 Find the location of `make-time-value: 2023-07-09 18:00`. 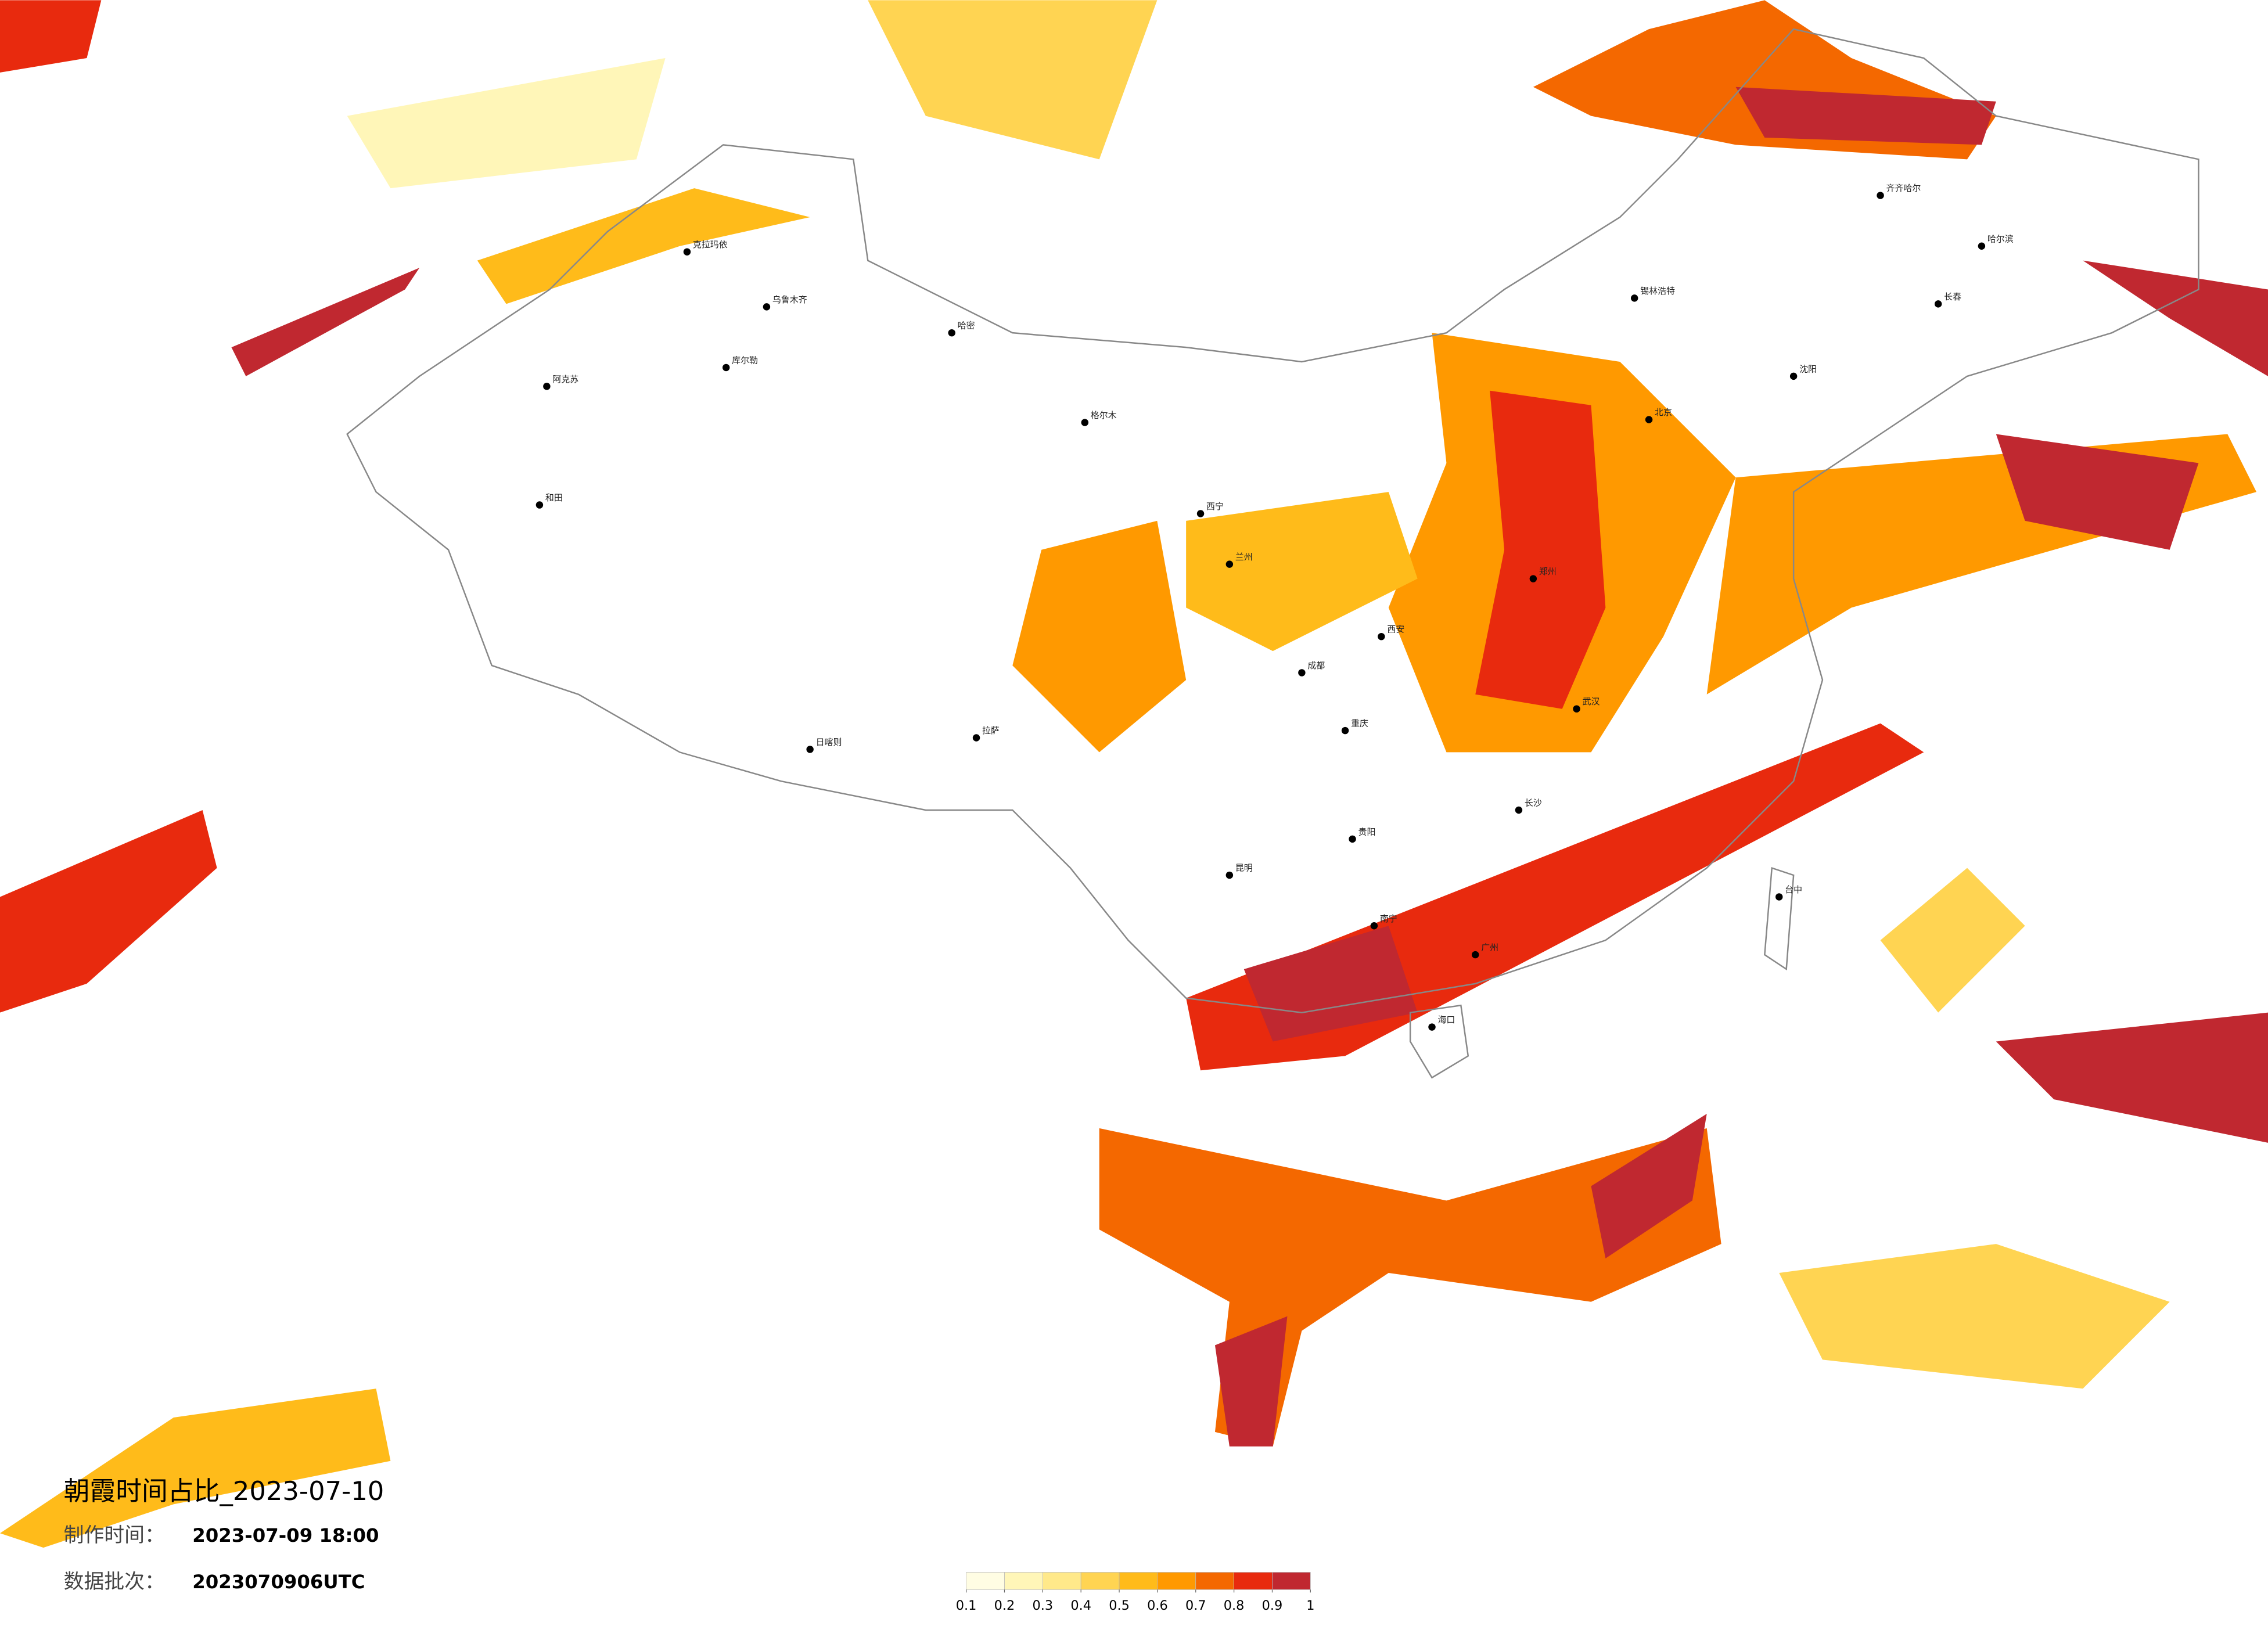

make-time-value: 2023-07-09 18:00 is located at coordinates (285, 1535).